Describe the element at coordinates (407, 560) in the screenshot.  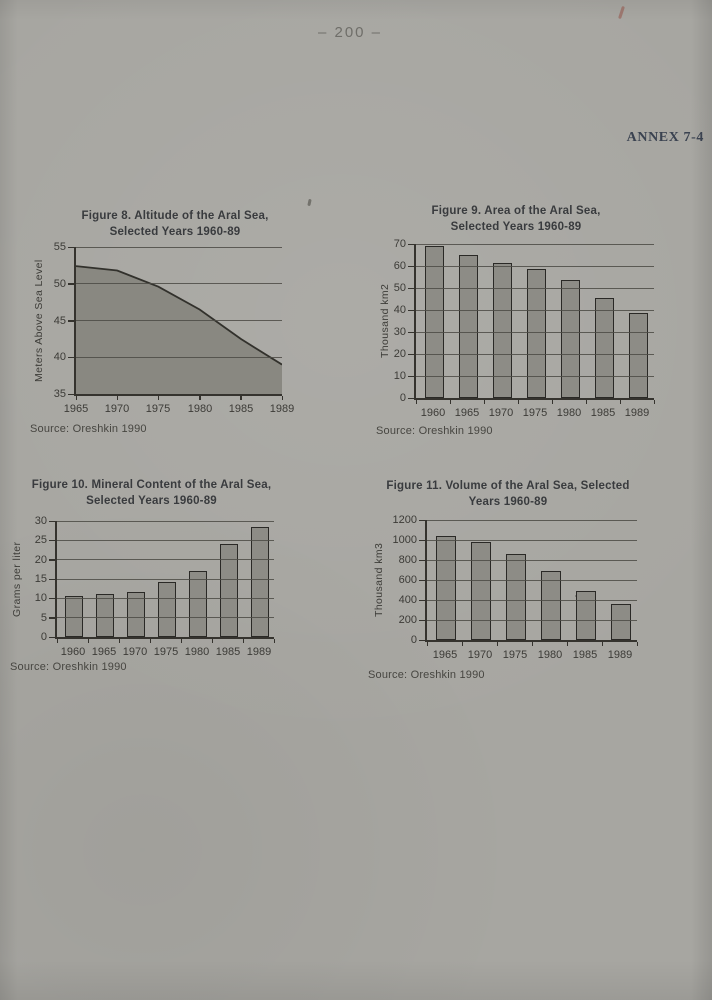
I see `y-tick-label: 800` at that location.